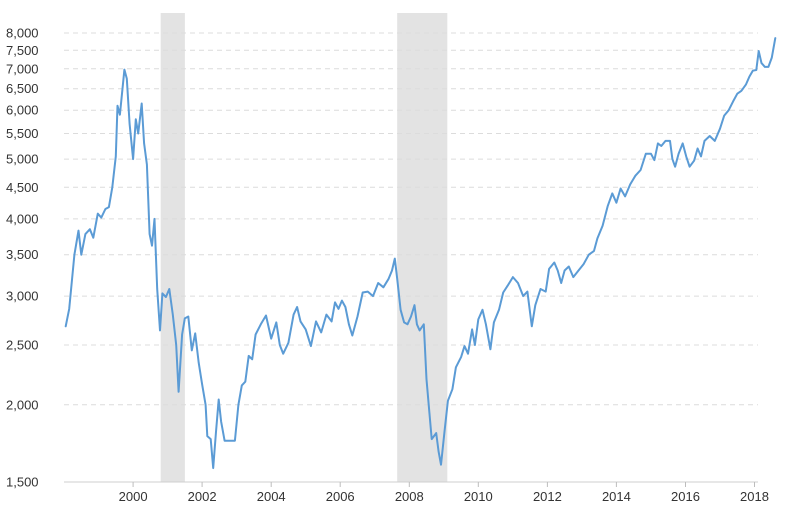 This screenshot has width=800, height=510. Describe the element at coordinates (685, 496) in the screenshot. I see `x-tick-label: 2016` at that location.